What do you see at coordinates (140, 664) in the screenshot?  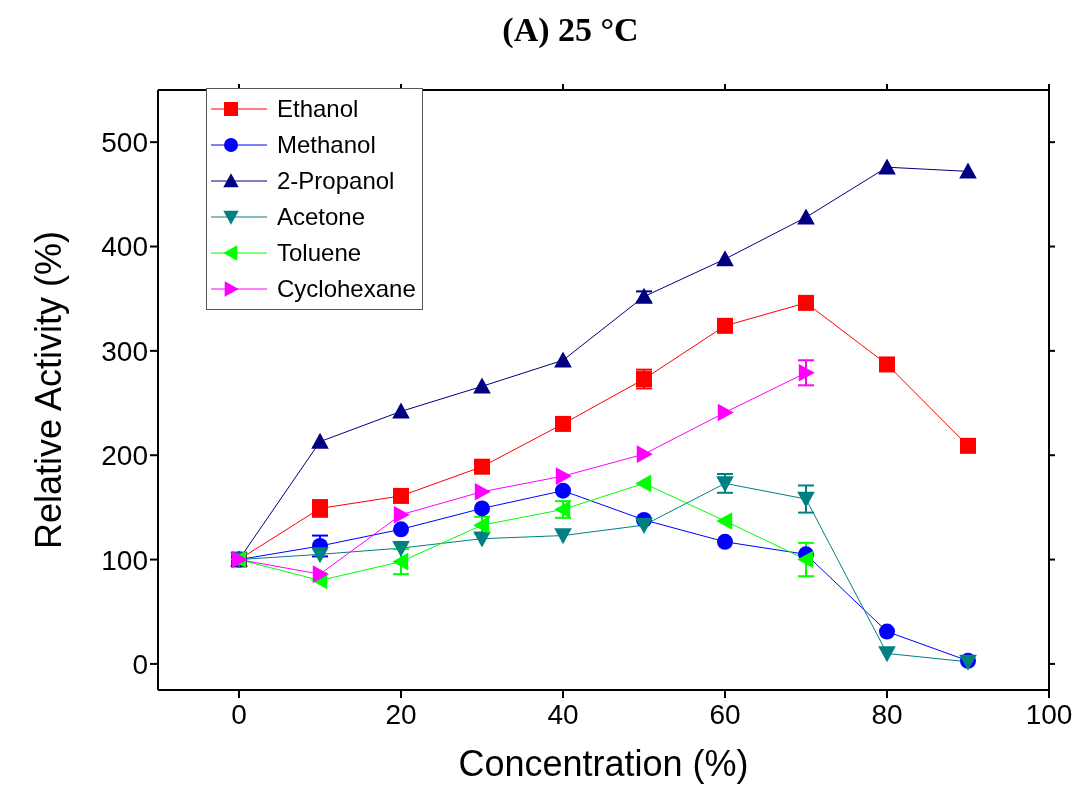 I see `y-tick-label: 0` at bounding box center [140, 664].